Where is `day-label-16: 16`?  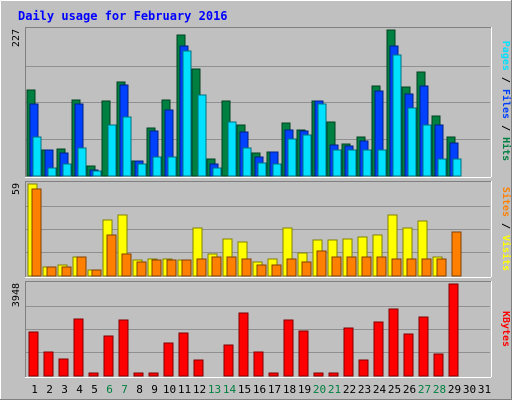
day-label-16: 16 is located at coordinates (259, 389).